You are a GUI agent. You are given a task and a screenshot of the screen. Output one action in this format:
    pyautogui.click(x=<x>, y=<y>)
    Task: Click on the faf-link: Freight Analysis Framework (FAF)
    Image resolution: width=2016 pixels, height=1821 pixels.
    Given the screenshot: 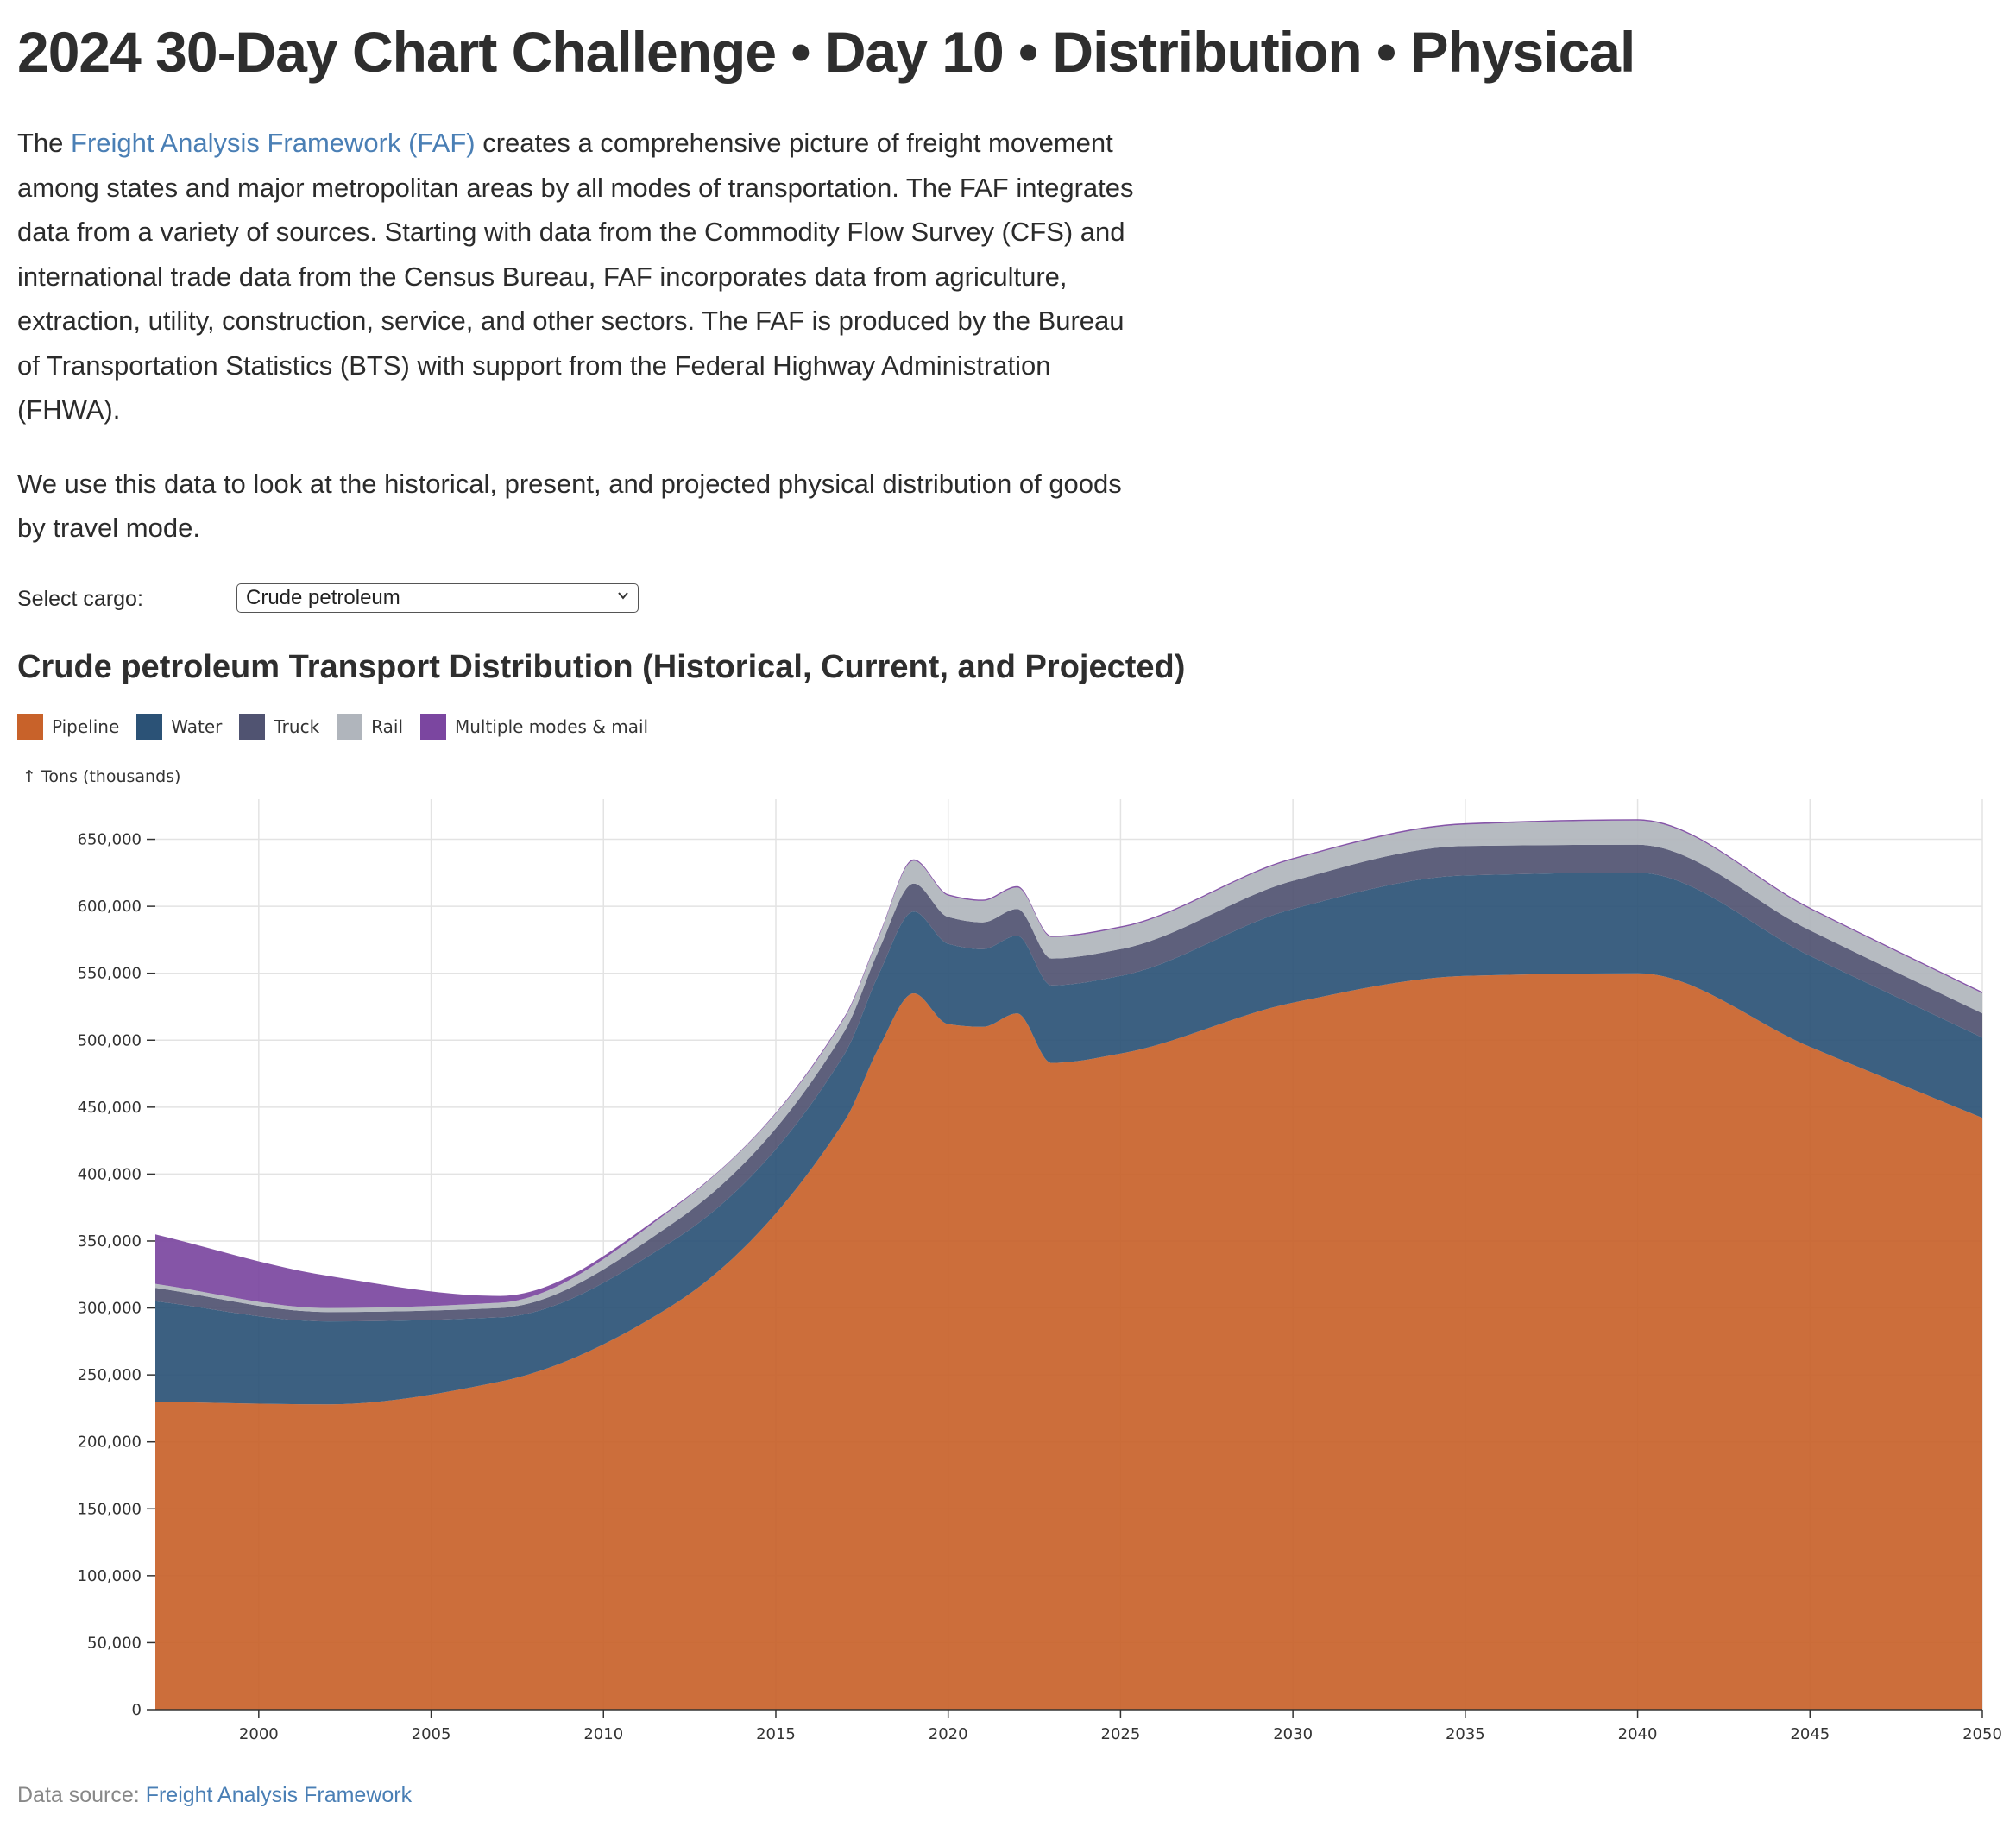 What is the action you would take?
    pyautogui.click(x=273, y=143)
    